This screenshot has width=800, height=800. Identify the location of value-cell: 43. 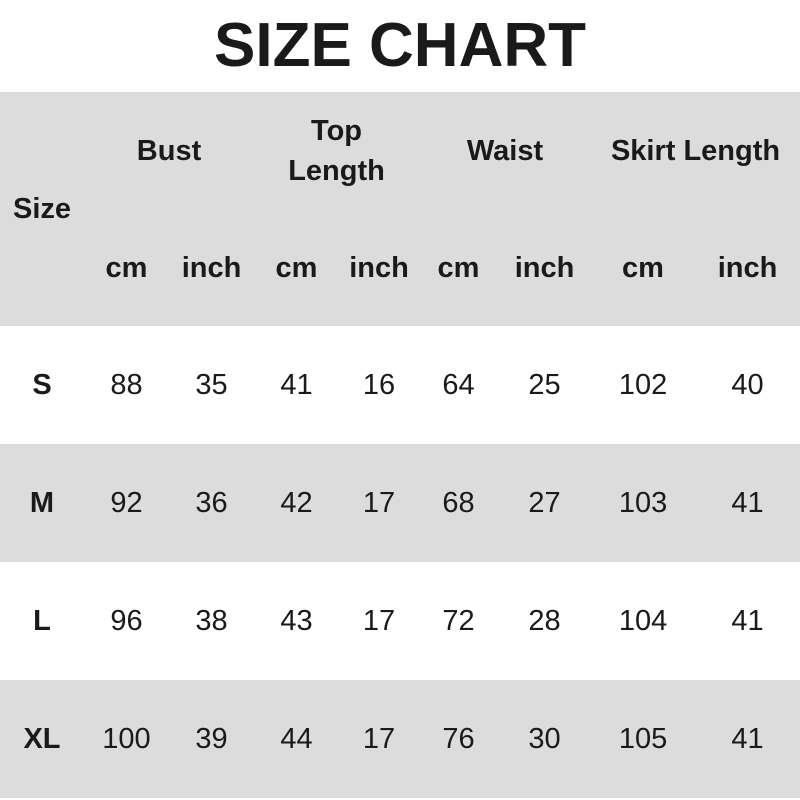
(296, 620).